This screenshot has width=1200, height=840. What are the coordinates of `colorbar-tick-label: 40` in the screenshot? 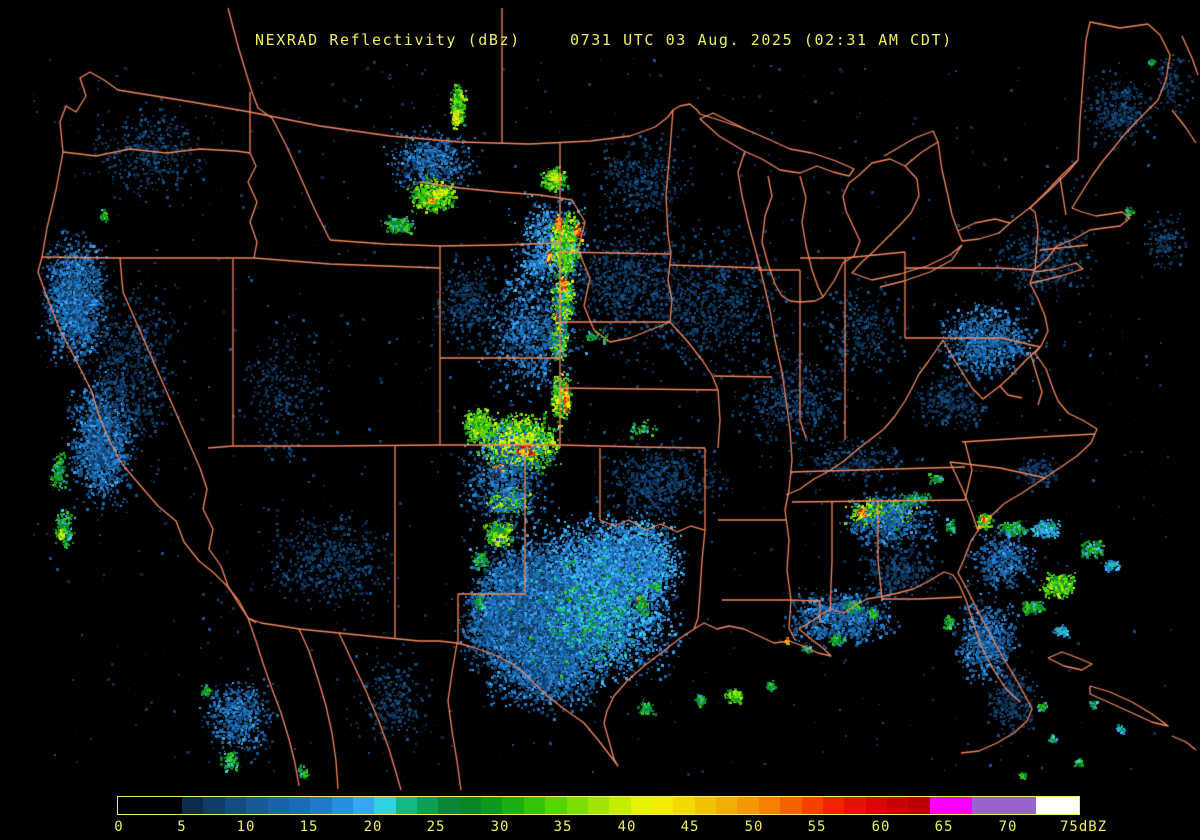 It's located at (627, 827).